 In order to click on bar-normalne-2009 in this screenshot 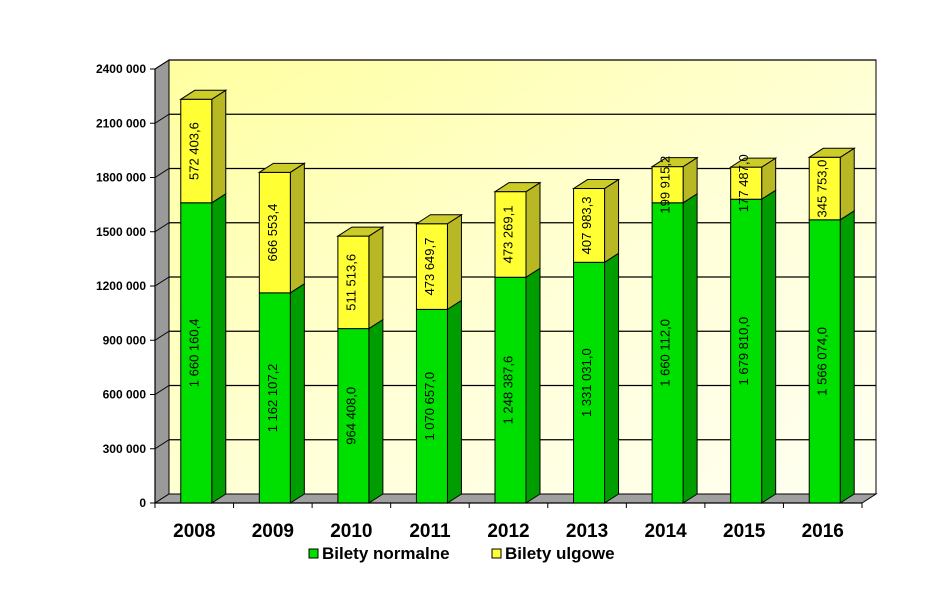, I will do `click(274, 398)`.